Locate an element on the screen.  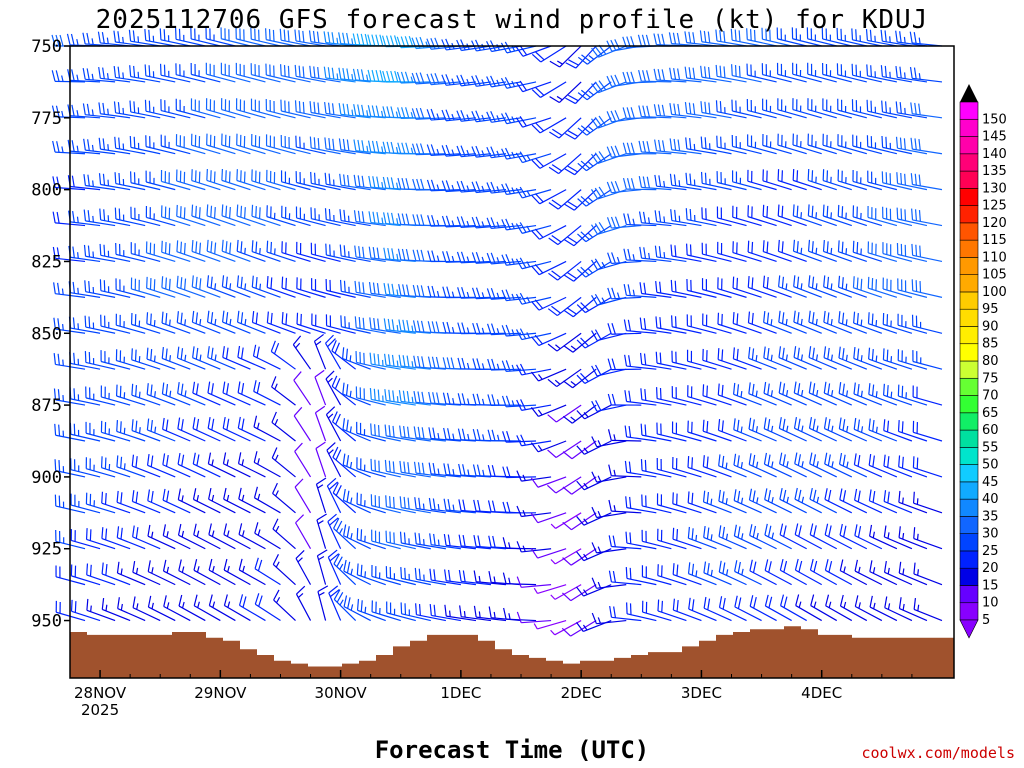
colorbar-label: 15 is located at coordinates (990, 585).